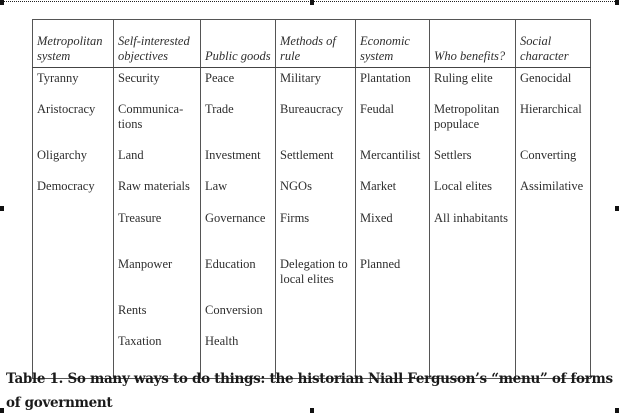 This screenshot has width=619, height=415. Describe the element at coordinates (315, 230) in the screenshot. I see `table-cell: Firms` at that location.